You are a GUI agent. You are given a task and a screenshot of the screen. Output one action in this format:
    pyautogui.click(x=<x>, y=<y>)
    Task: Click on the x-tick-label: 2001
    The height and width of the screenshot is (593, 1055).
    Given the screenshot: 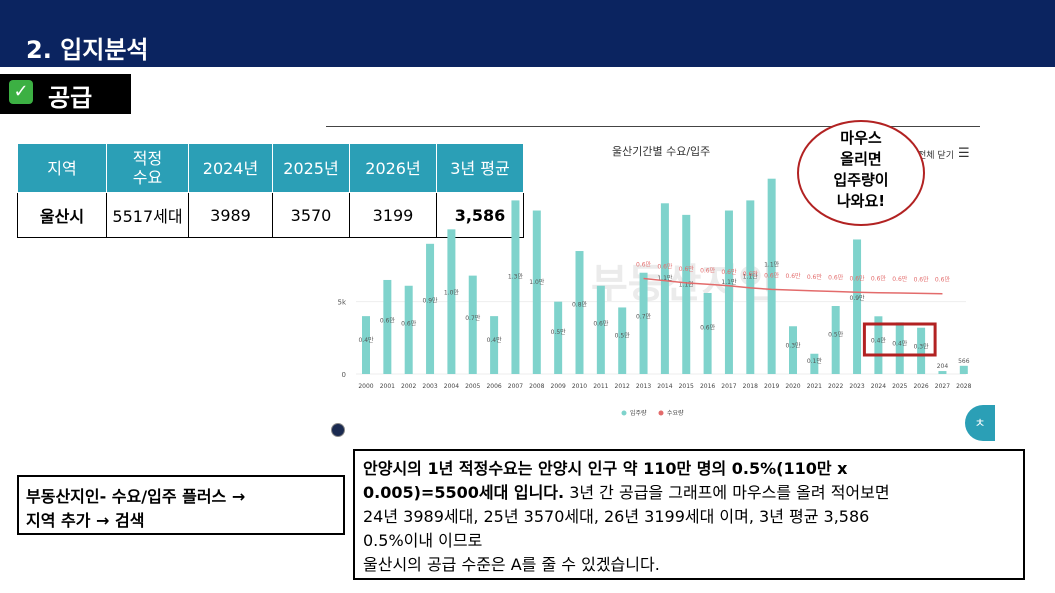 What is the action you would take?
    pyautogui.click(x=387, y=386)
    